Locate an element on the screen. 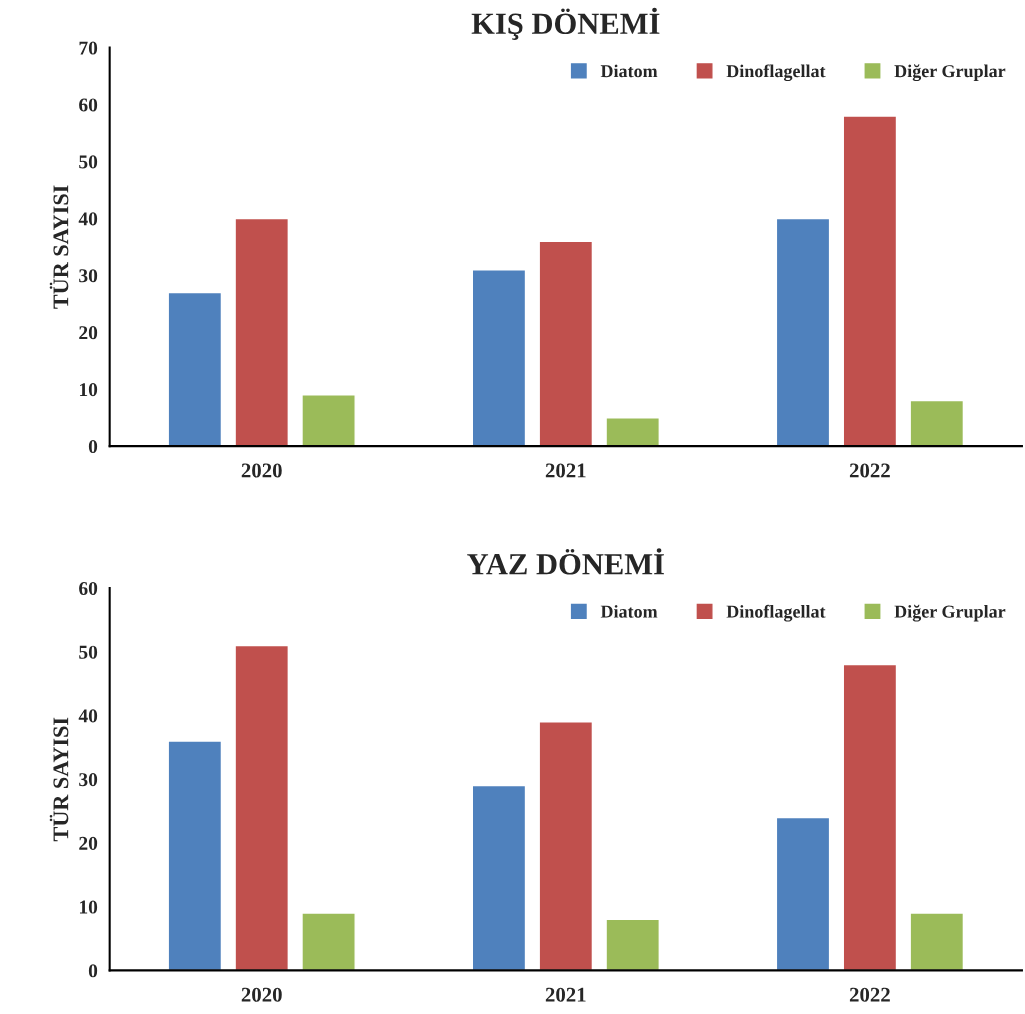 Image resolution: width=1025 pixels, height=1014 pixels. chart-title: YAZ DÖNEMİ is located at coordinates (565, 561).